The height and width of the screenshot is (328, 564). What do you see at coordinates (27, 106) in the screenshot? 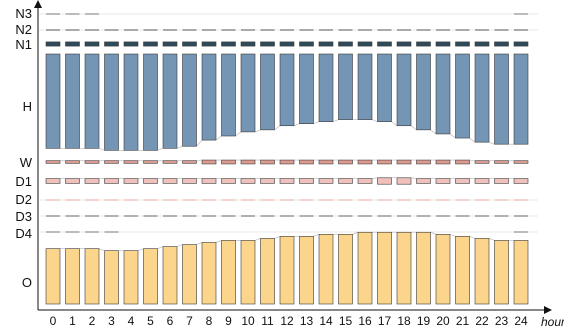
I see `category-label-h: H` at bounding box center [27, 106].